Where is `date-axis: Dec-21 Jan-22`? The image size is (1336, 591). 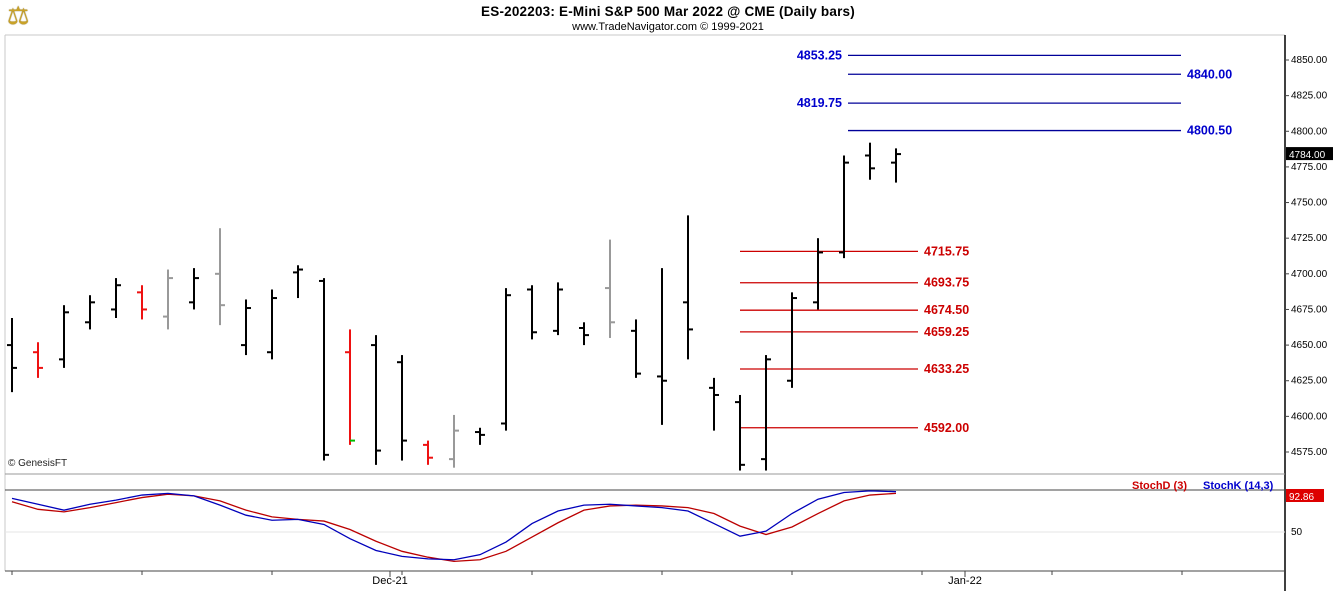 date-axis: Dec-21 Jan-22 is located at coordinates (597, 579).